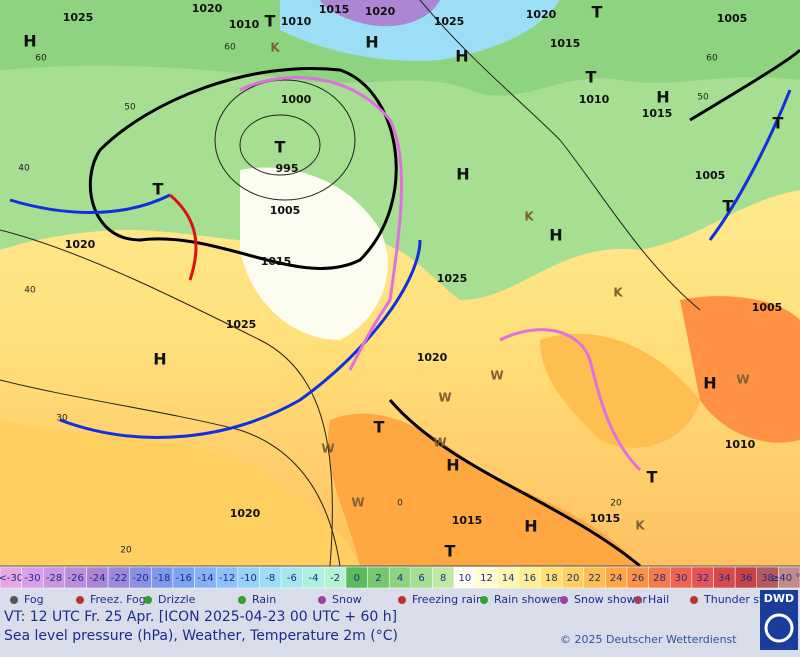 The image size is (800, 657). Describe the element at coordinates (248, 578) in the screenshot. I see `scale-label: -10` at that location.